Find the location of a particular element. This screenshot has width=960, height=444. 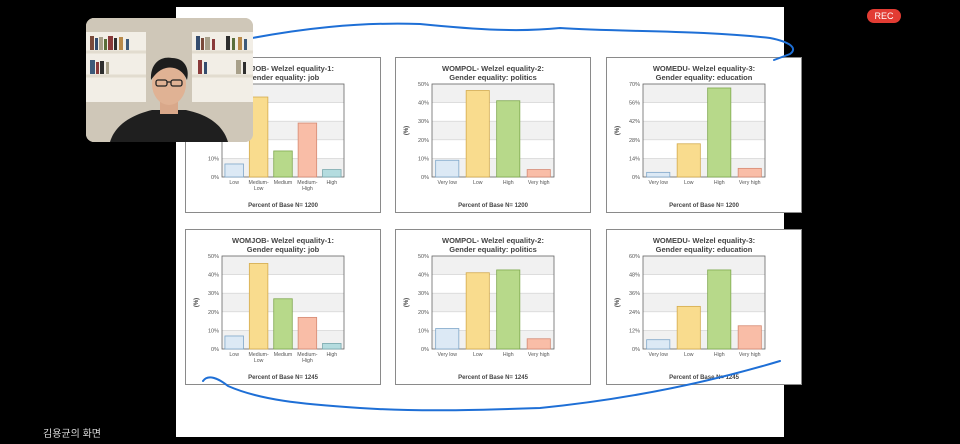

y-tick-label: 24% is located at coordinates (634, 313).